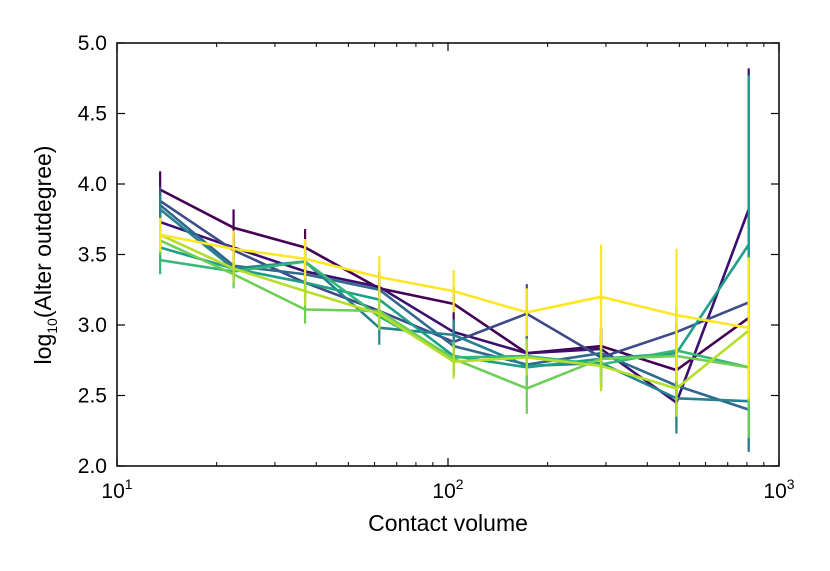 The image size is (830, 571). What do you see at coordinates (92, 114) in the screenshot?
I see `y-tick-label: 4.5` at bounding box center [92, 114].